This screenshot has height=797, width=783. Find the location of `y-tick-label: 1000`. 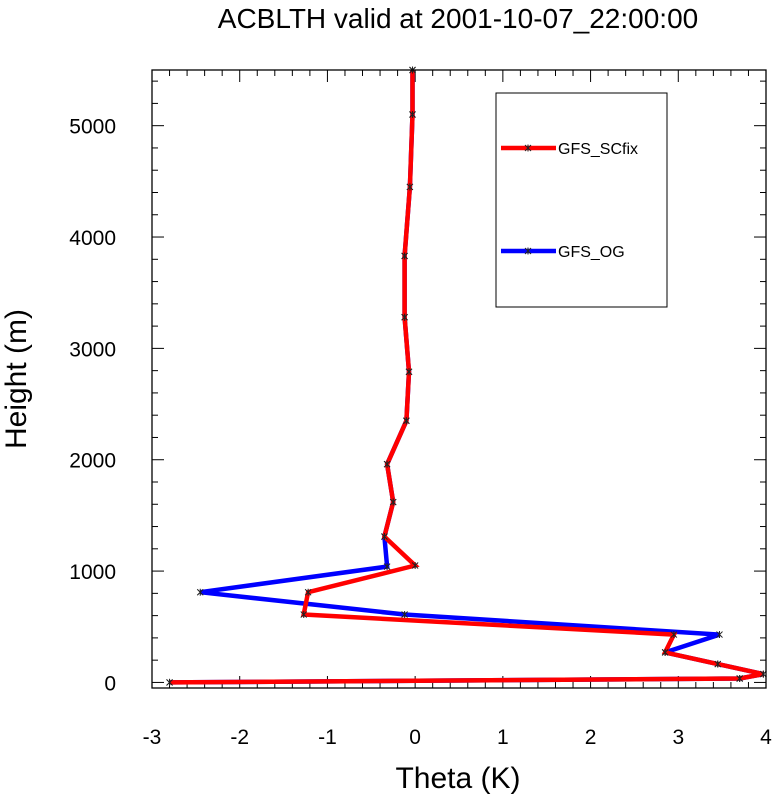

y-tick-label: 1000 is located at coordinates (92, 572).